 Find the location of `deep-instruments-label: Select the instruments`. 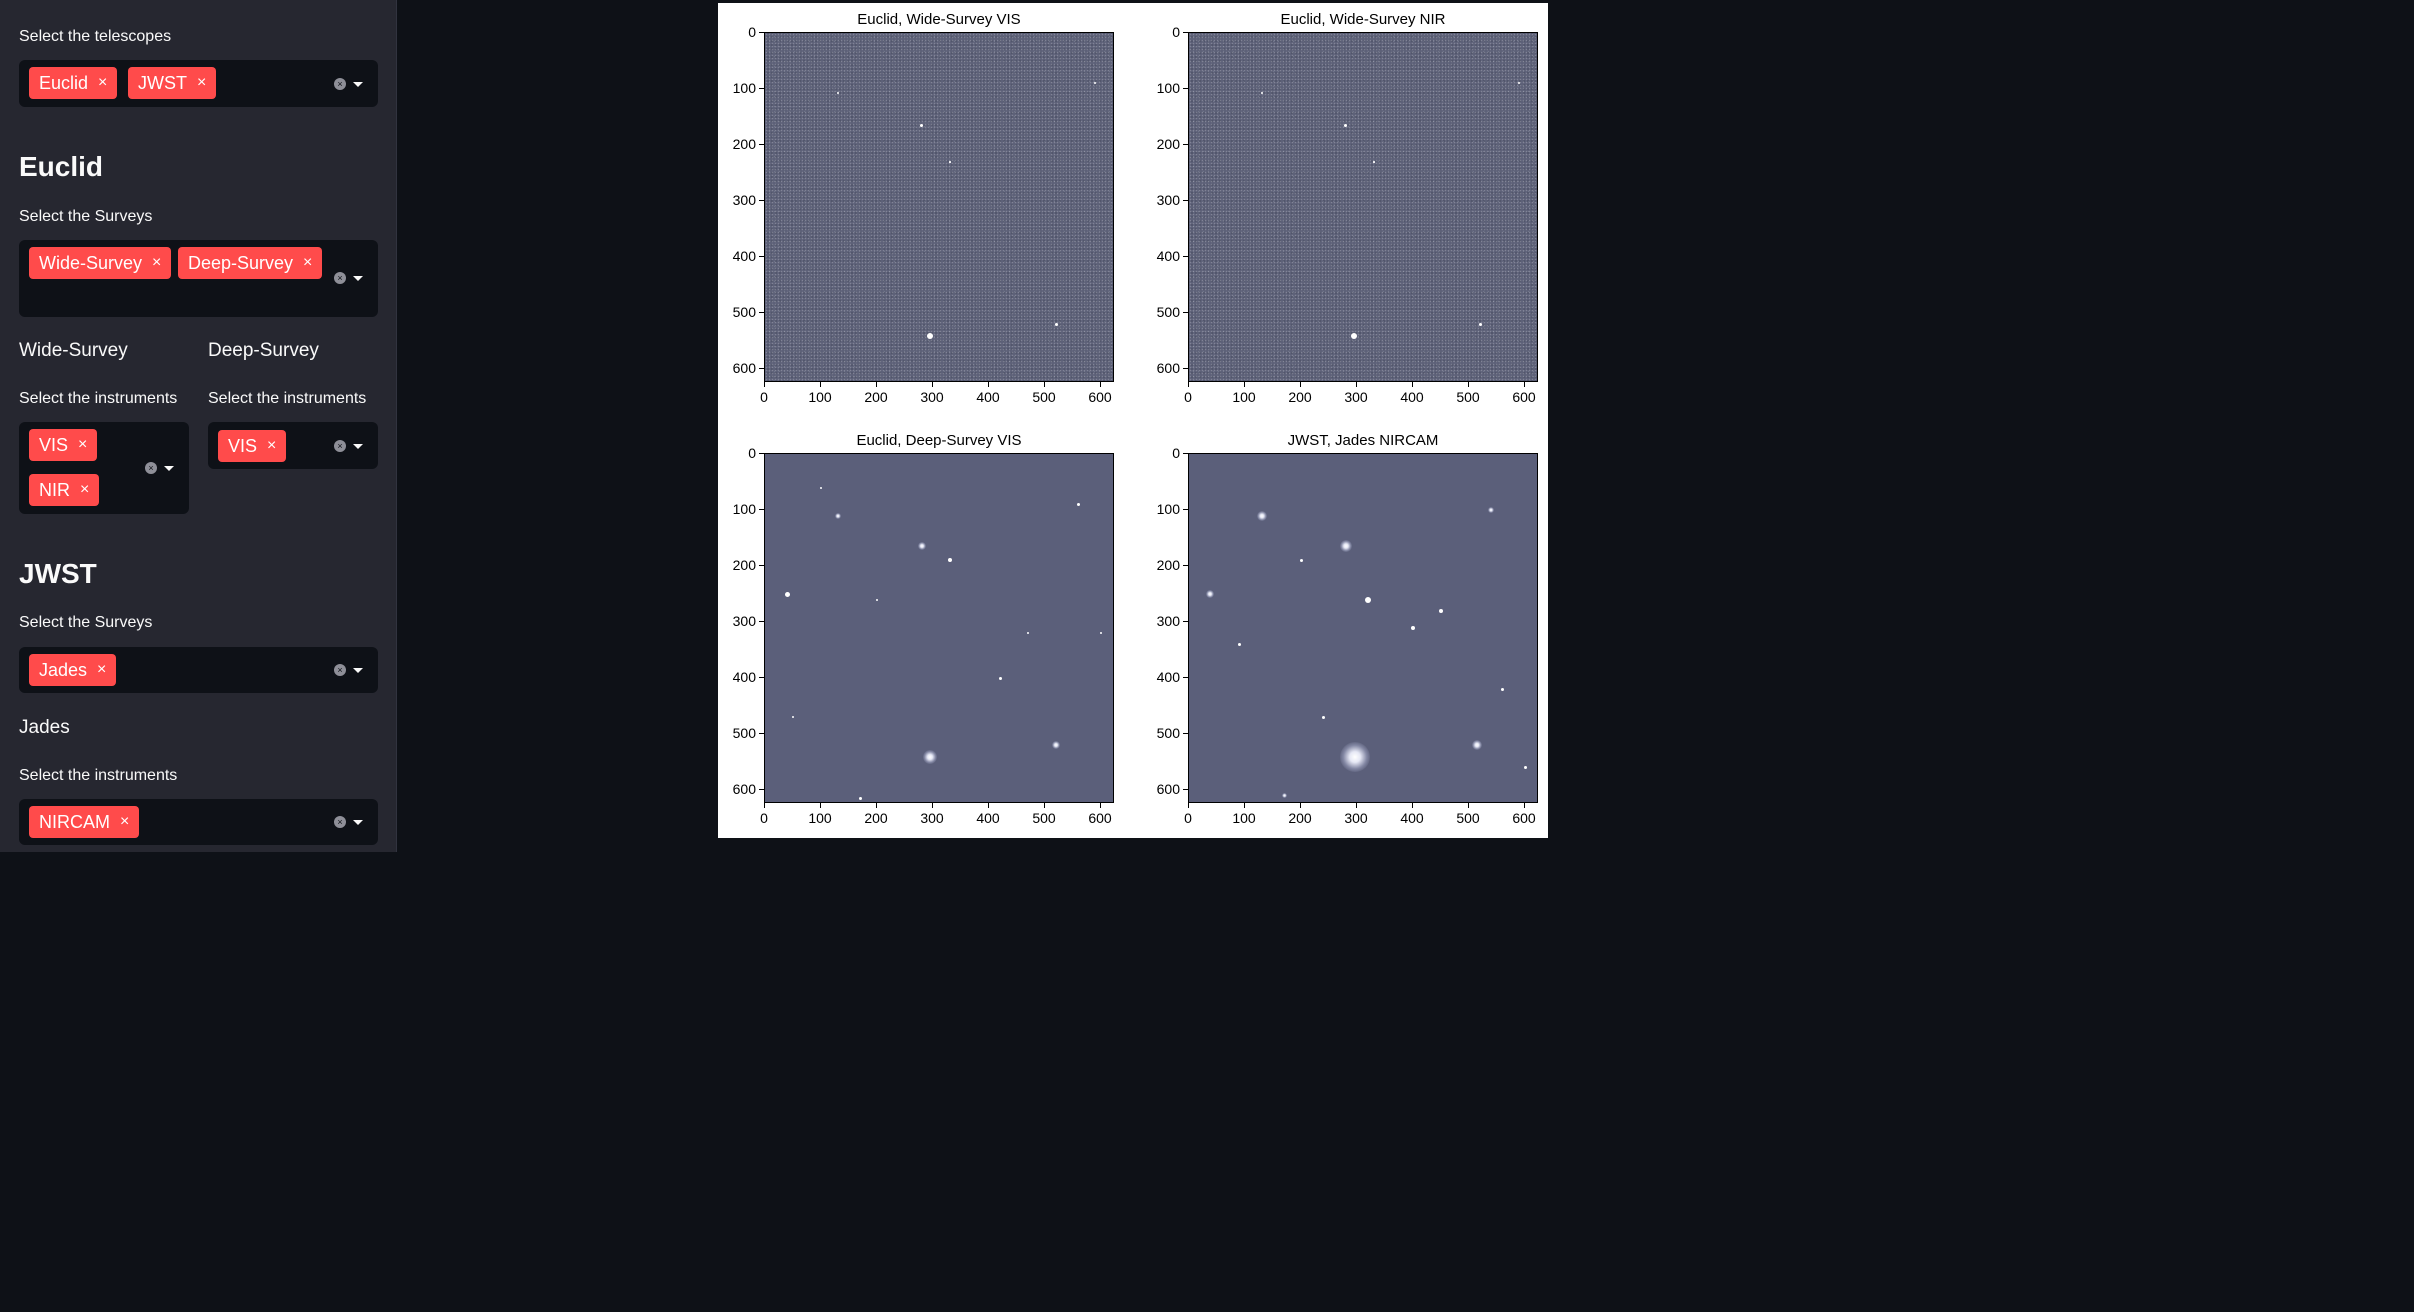

deep-instruments-label: Select the instruments is located at coordinates (287, 398).